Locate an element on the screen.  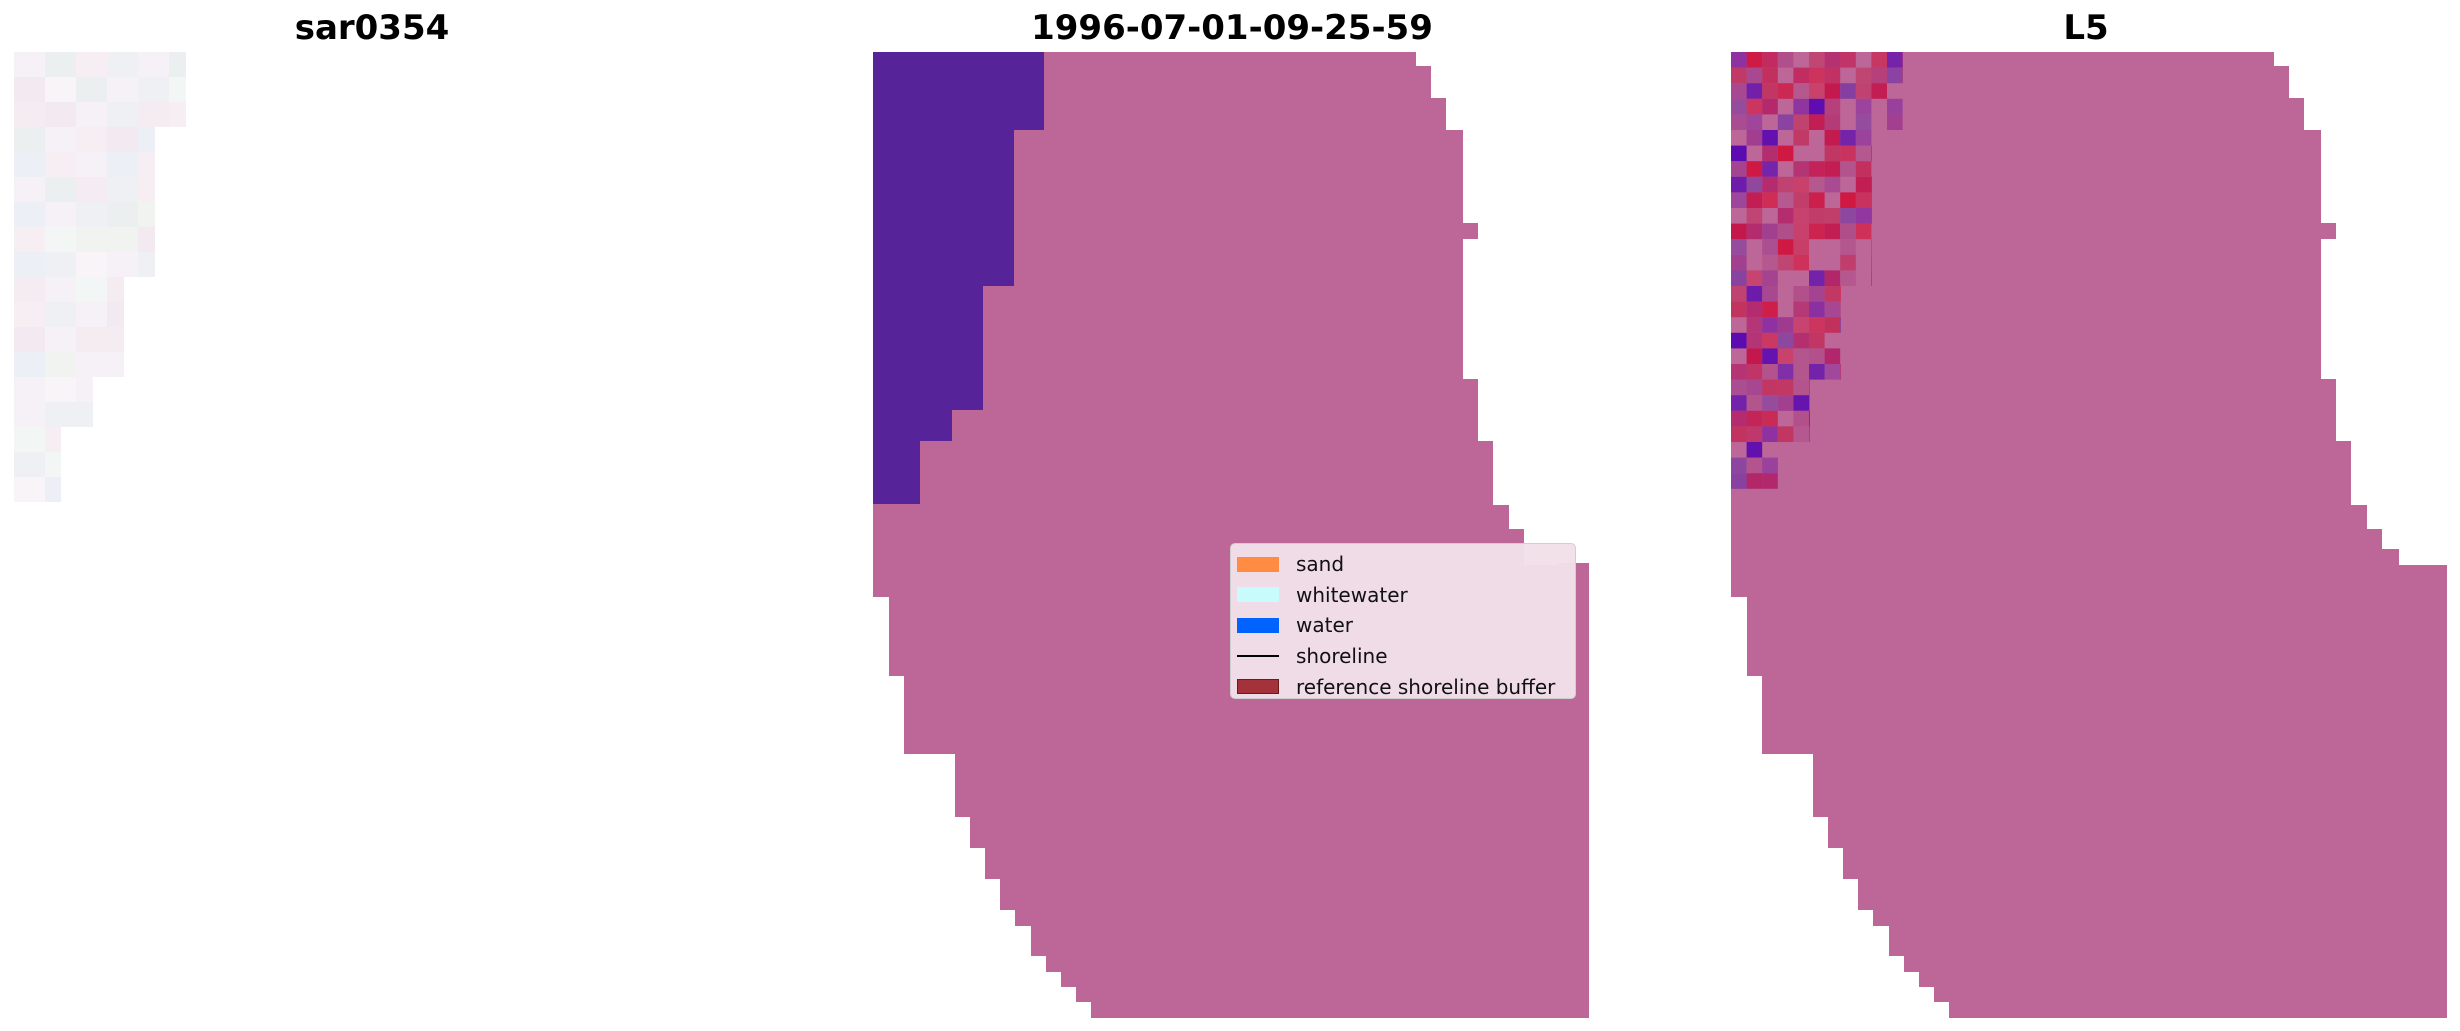
legend-label-sand: sand is located at coordinates (1320, 564).